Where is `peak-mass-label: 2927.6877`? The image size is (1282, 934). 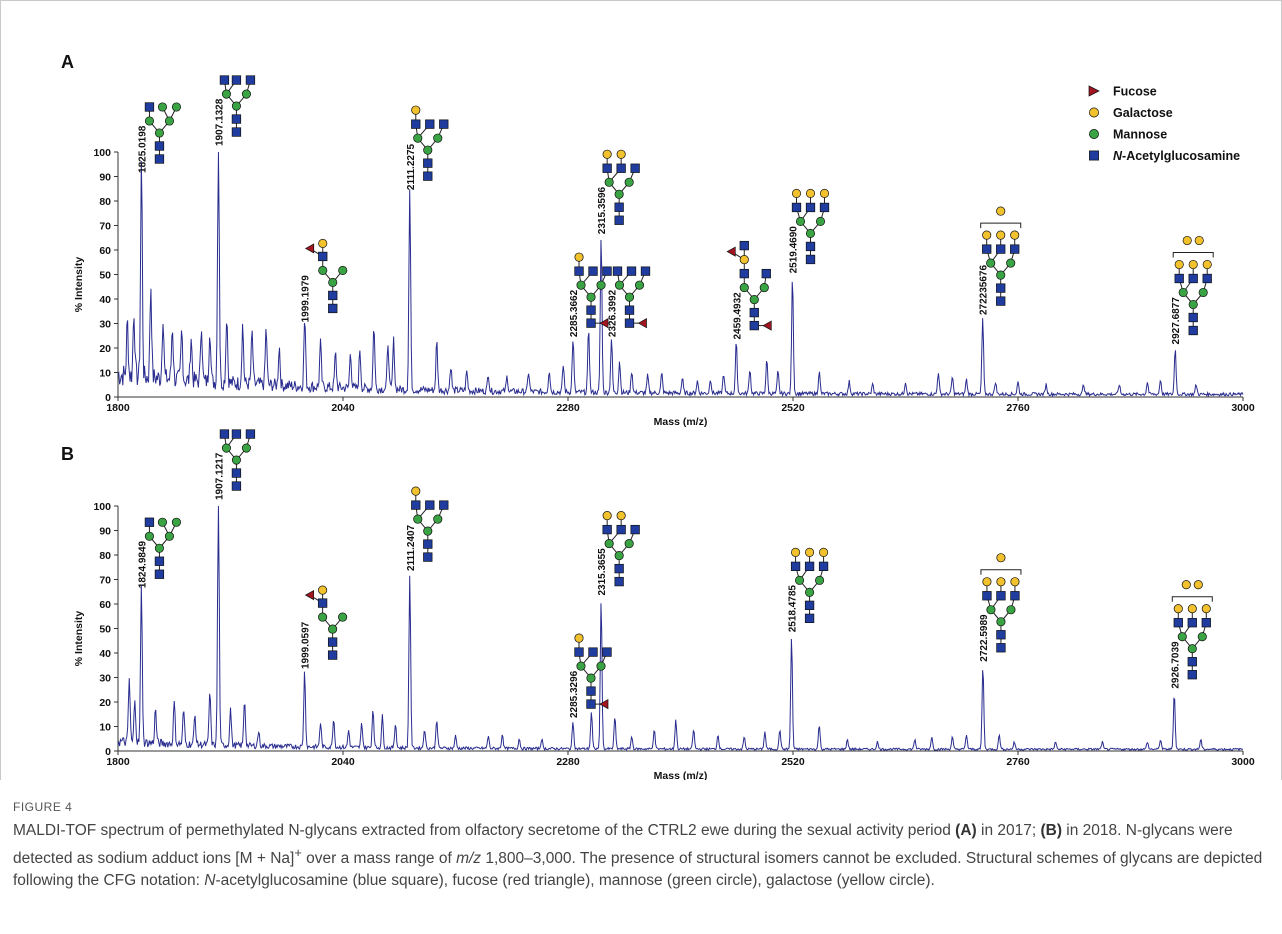
peak-mass-label: 2927.6877 is located at coordinates (1176, 321).